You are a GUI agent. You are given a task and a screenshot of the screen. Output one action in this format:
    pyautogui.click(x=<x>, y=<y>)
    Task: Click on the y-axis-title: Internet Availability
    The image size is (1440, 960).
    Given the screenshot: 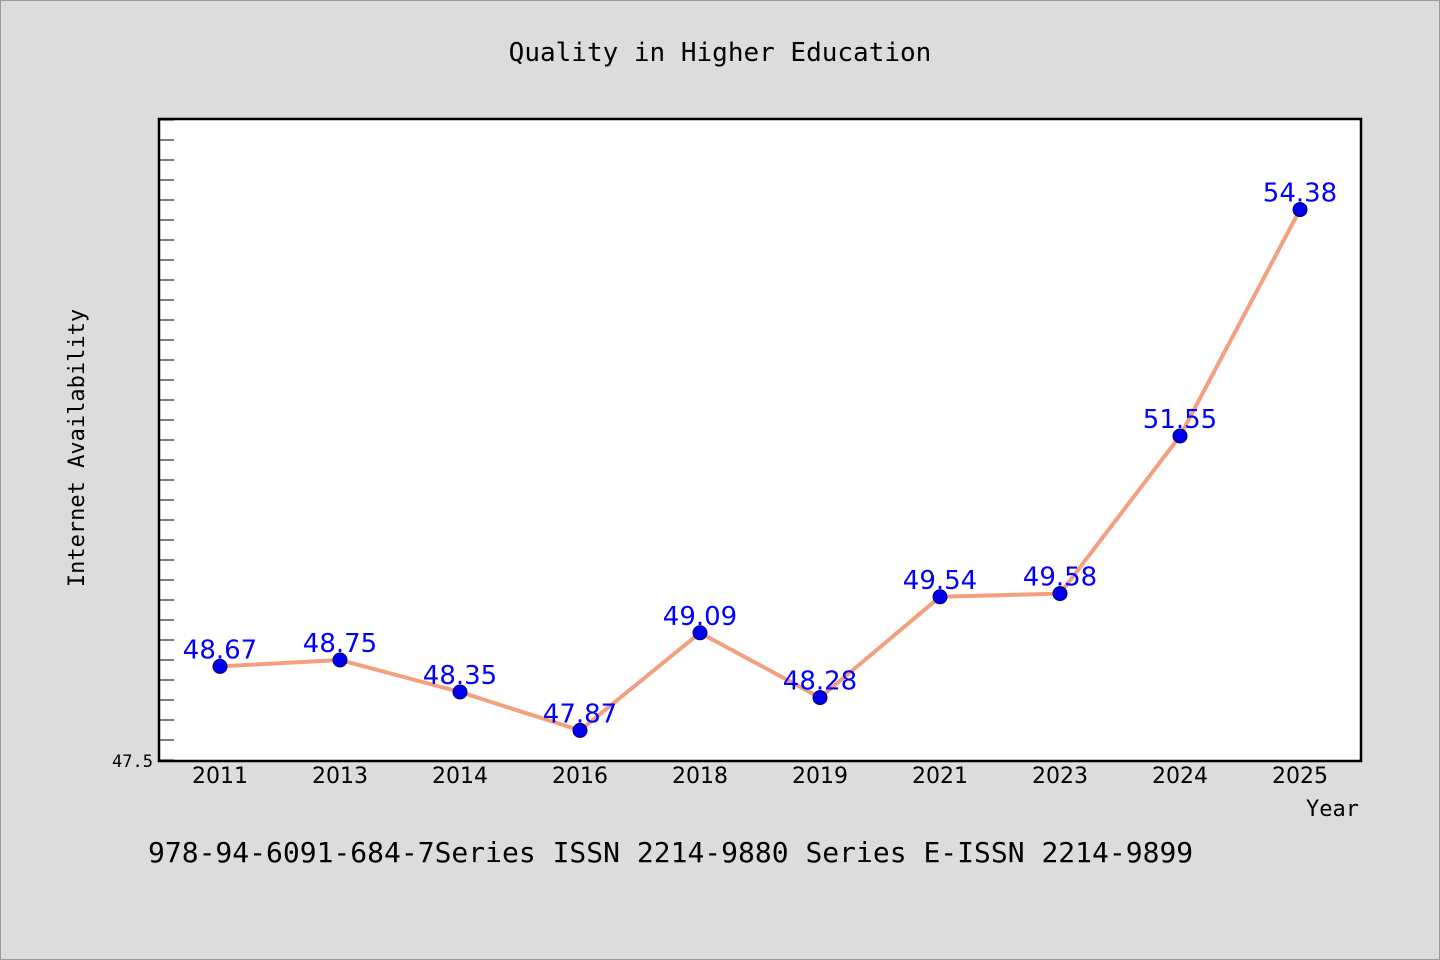 What is the action you would take?
    pyautogui.click(x=77, y=448)
    